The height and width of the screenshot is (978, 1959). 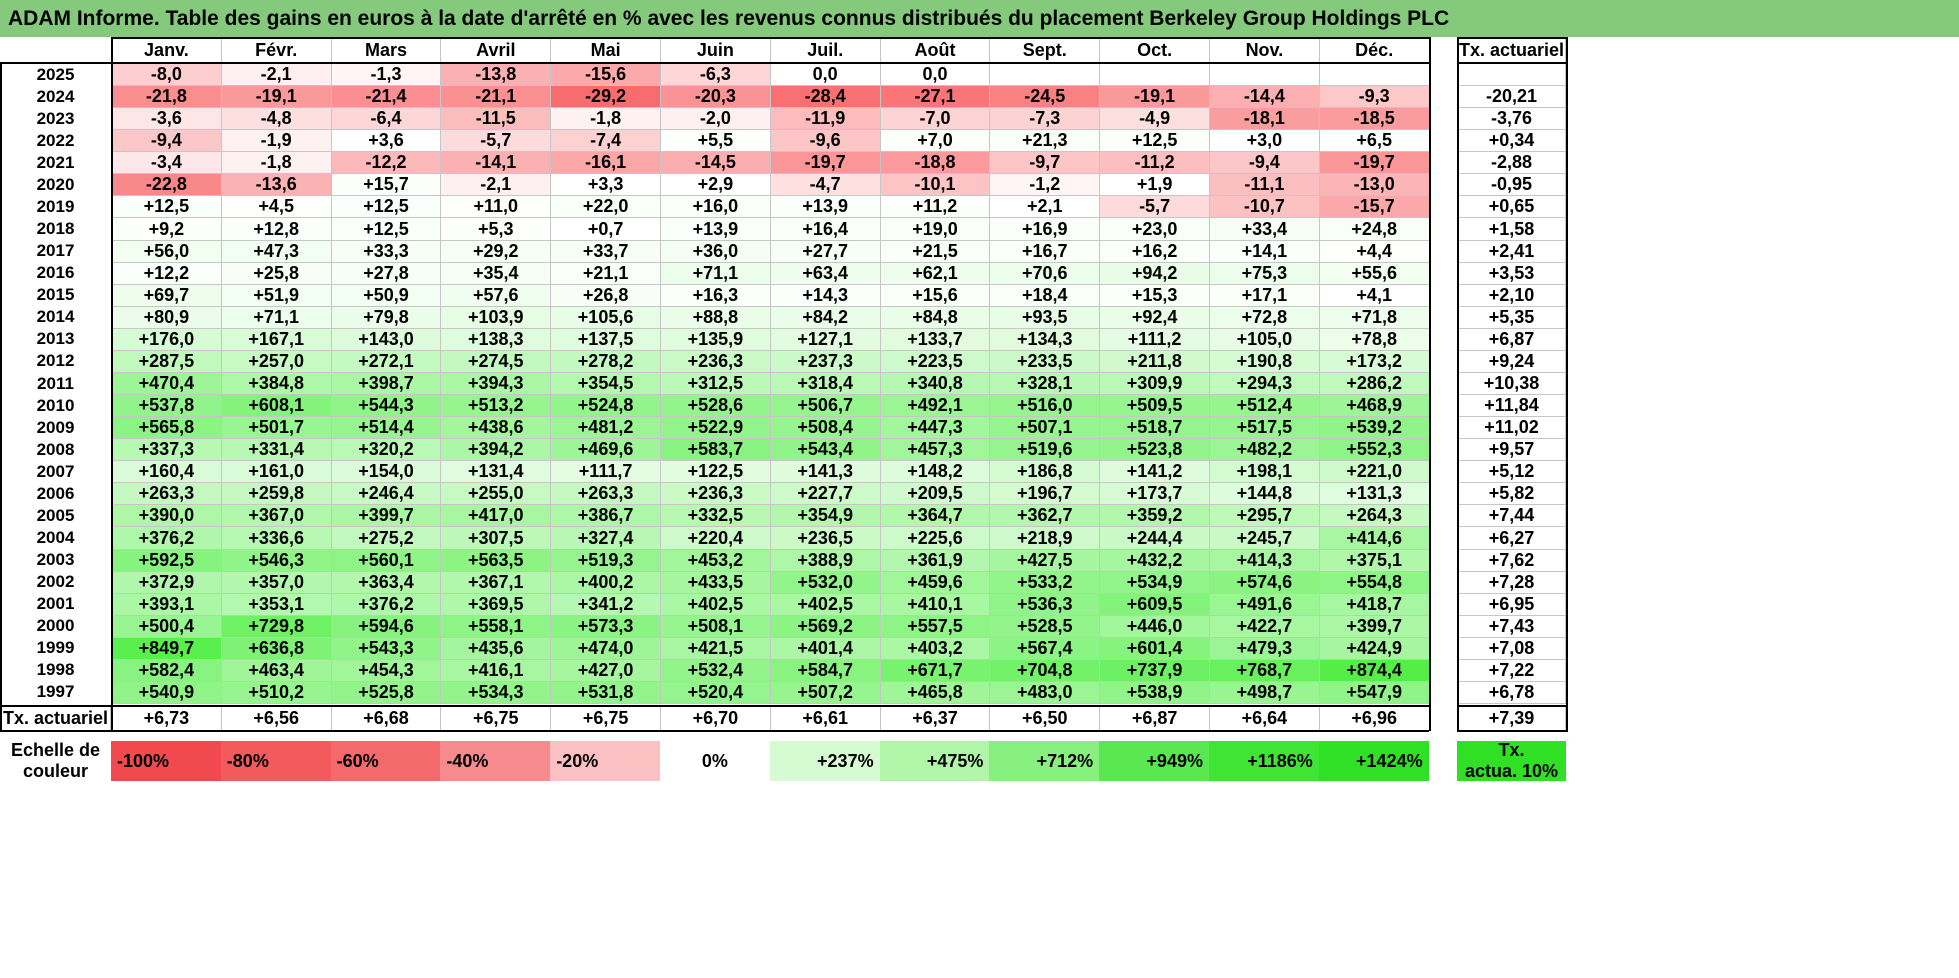 What do you see at coordinates (605, 317) in the screenshot?
I see `gain-cell: +105,6` at bounding box center [605, 317].